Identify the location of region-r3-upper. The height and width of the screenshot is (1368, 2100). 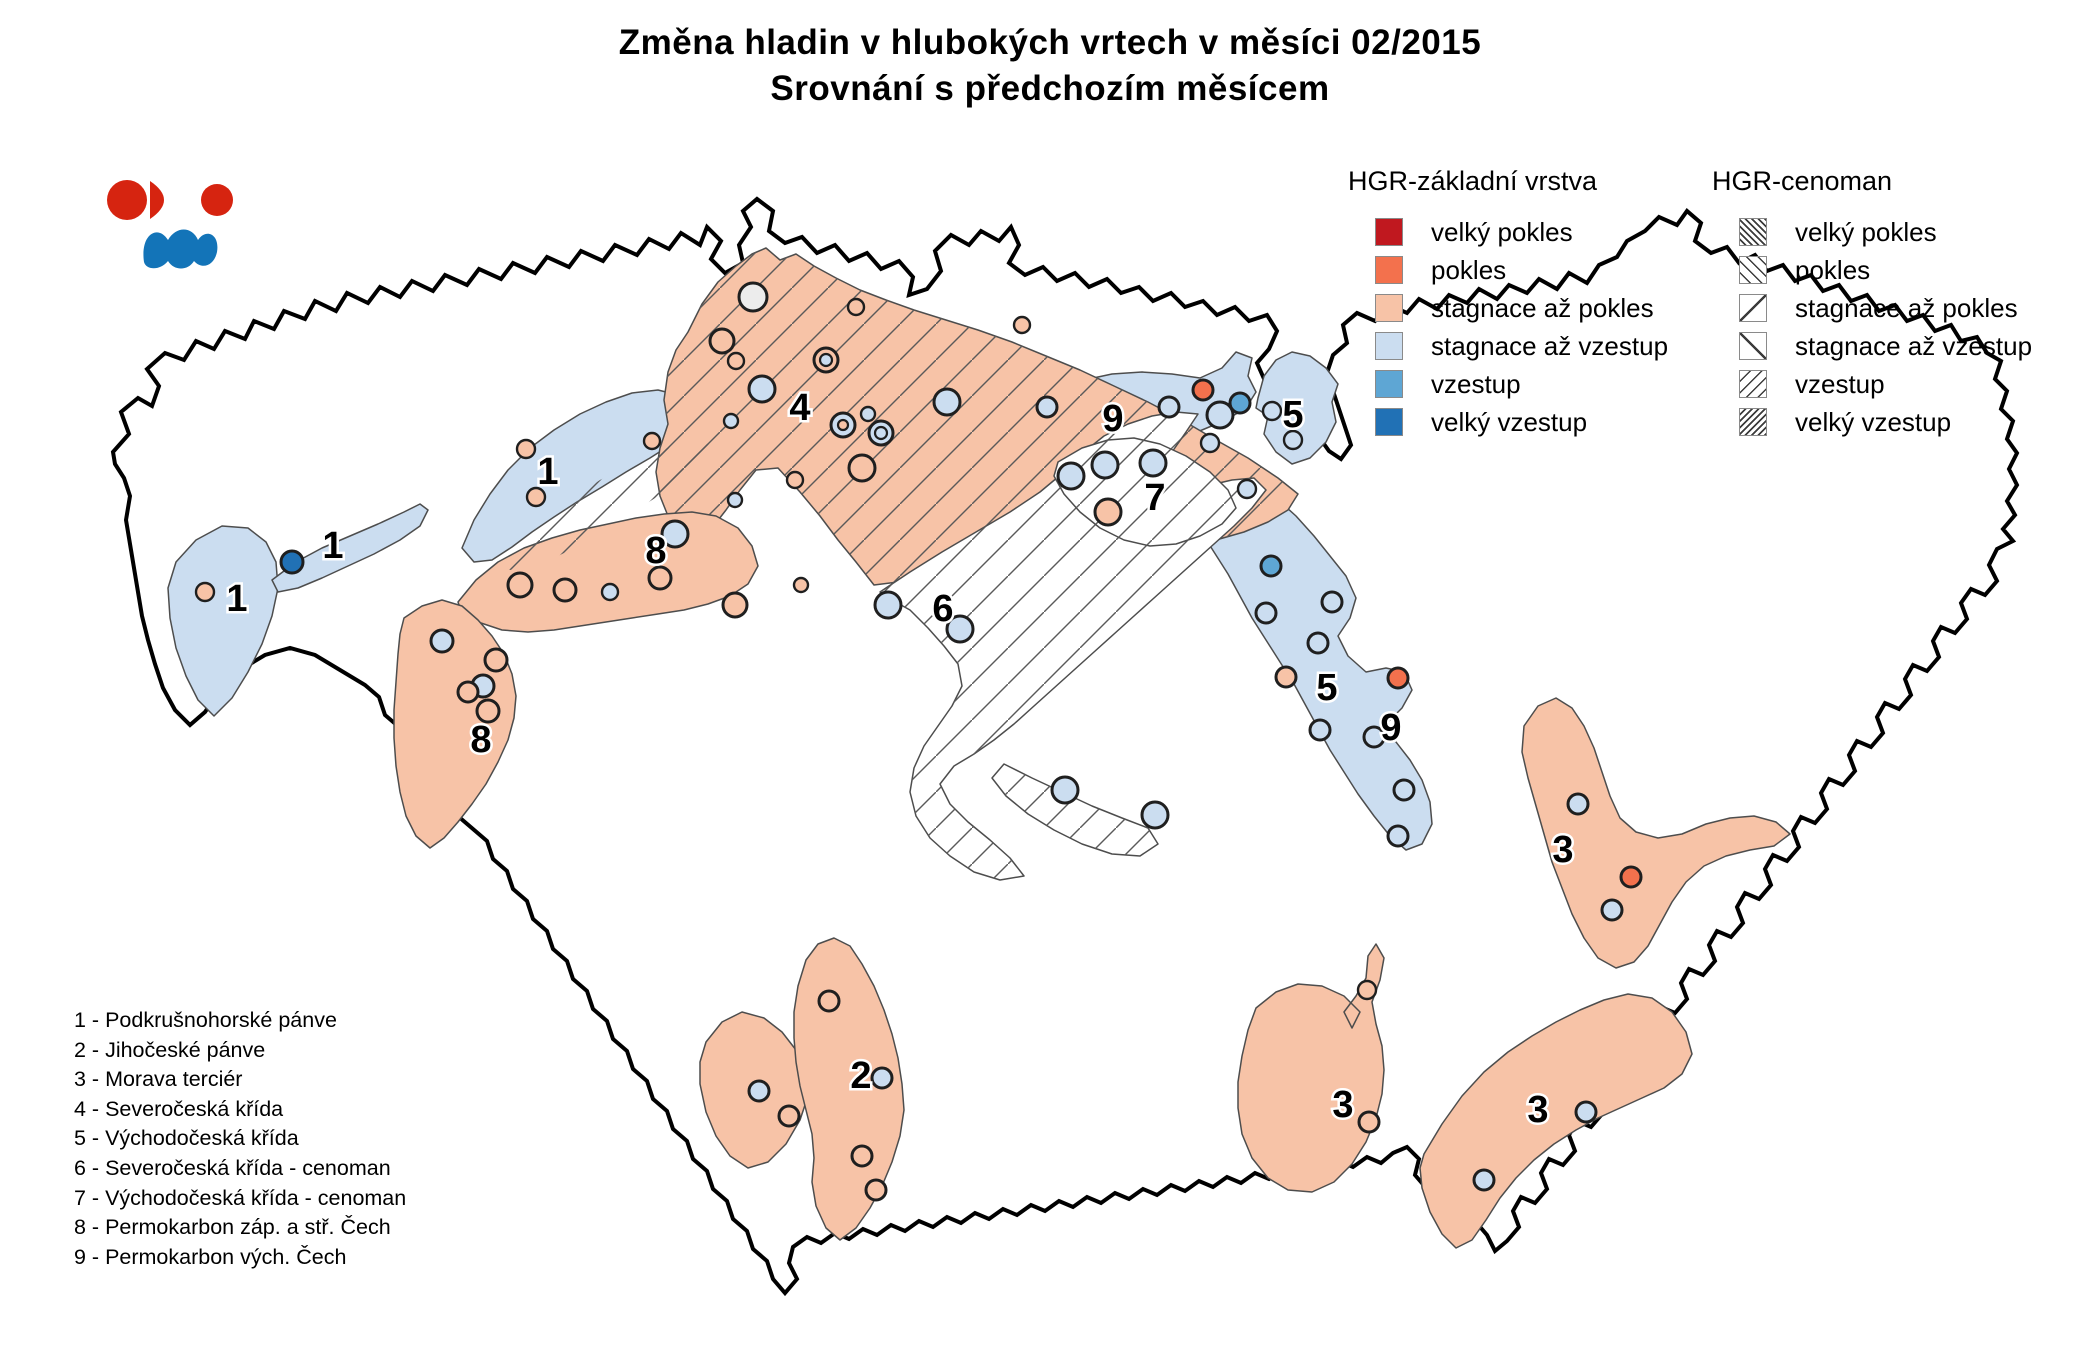
(1656, 833).